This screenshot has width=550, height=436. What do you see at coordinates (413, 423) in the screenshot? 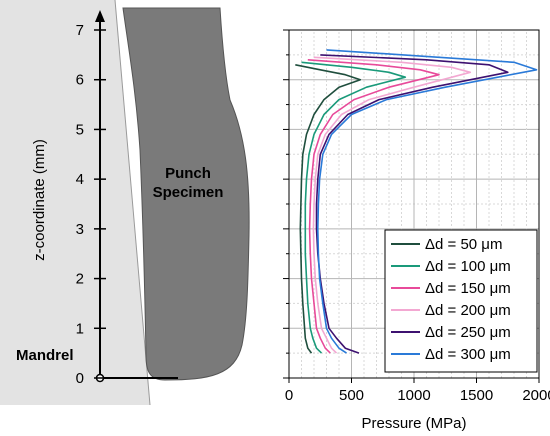
I see `x-axis-label: Pressure (MPa)` at bounding box center [413, 423].